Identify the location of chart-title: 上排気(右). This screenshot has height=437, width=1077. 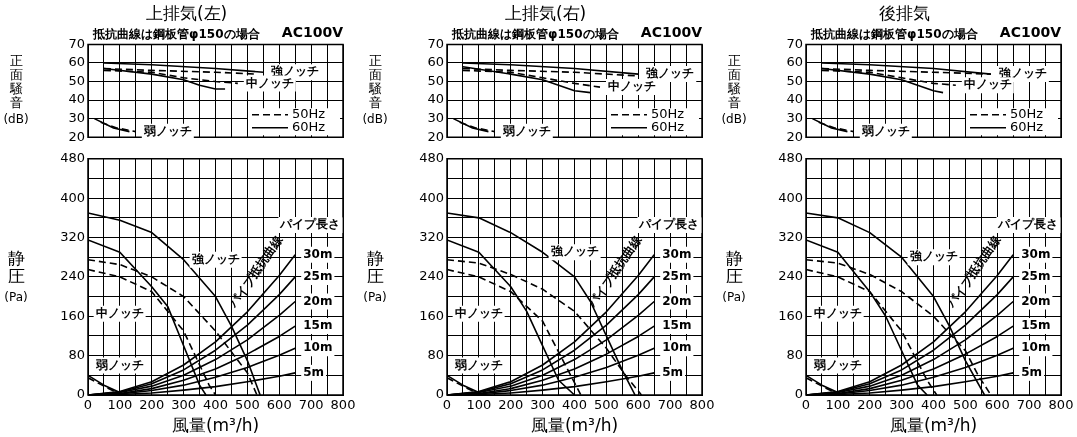
(545, 12).